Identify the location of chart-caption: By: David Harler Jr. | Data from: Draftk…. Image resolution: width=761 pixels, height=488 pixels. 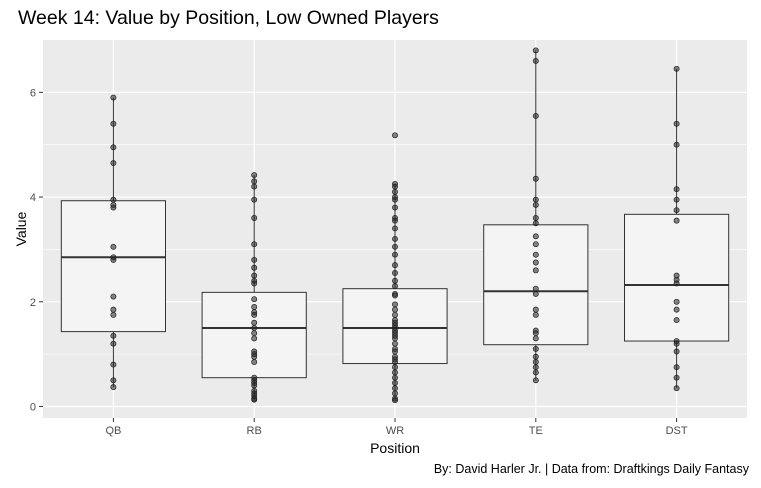
(591, 469).